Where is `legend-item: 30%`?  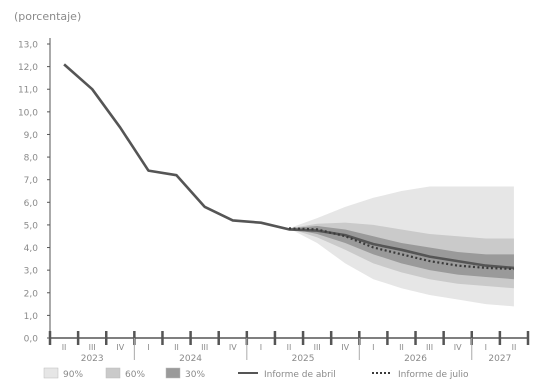 legend-item: 30% is located at coordinates (185, 373).